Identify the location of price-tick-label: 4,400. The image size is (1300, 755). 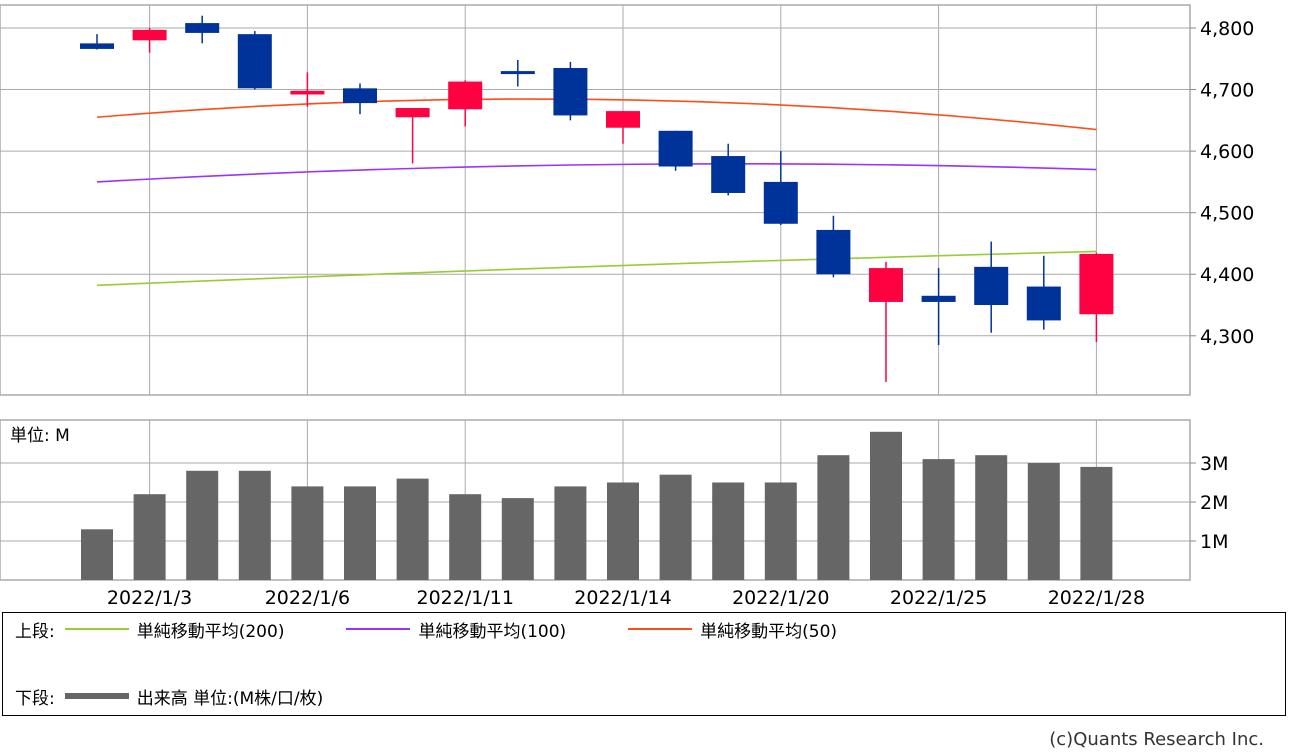
(1227, 275).